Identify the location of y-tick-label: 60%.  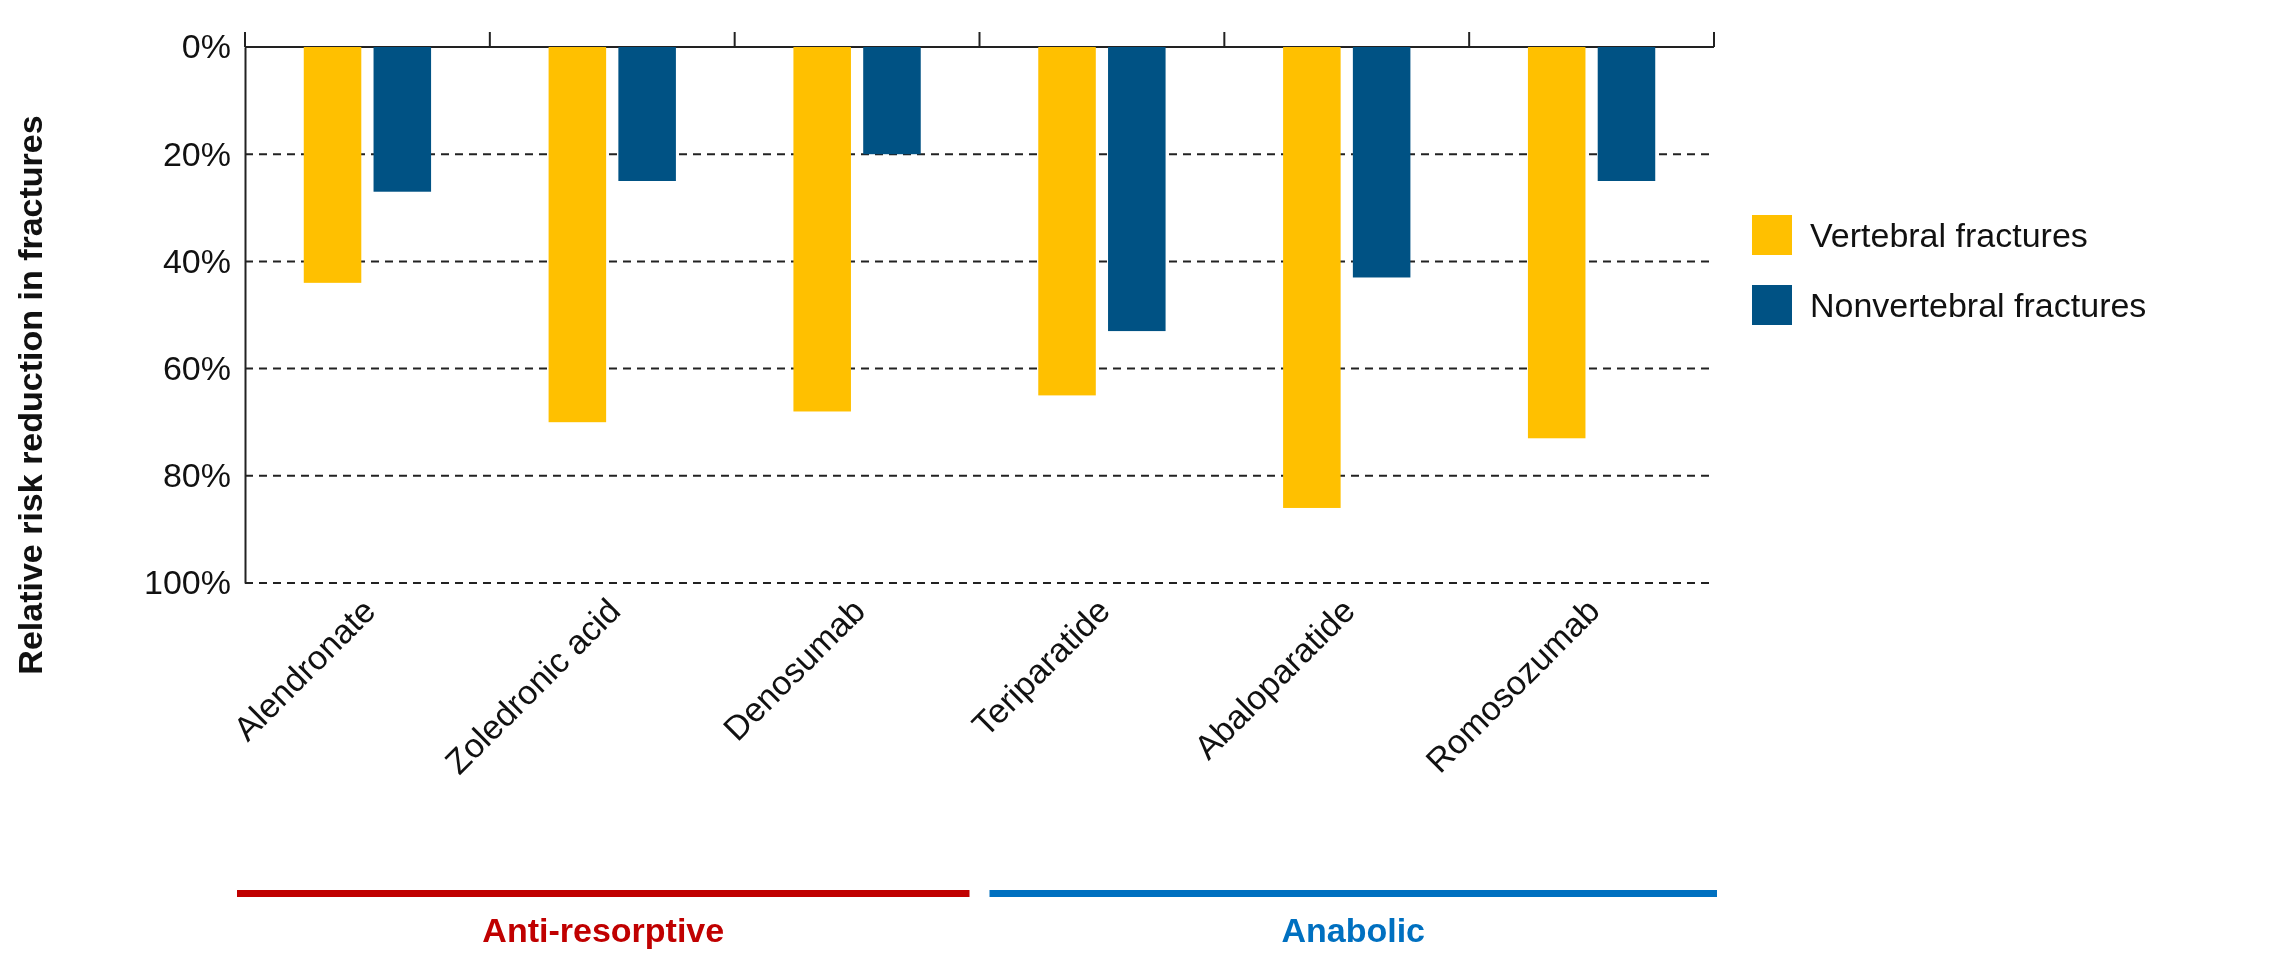
(196, 367).